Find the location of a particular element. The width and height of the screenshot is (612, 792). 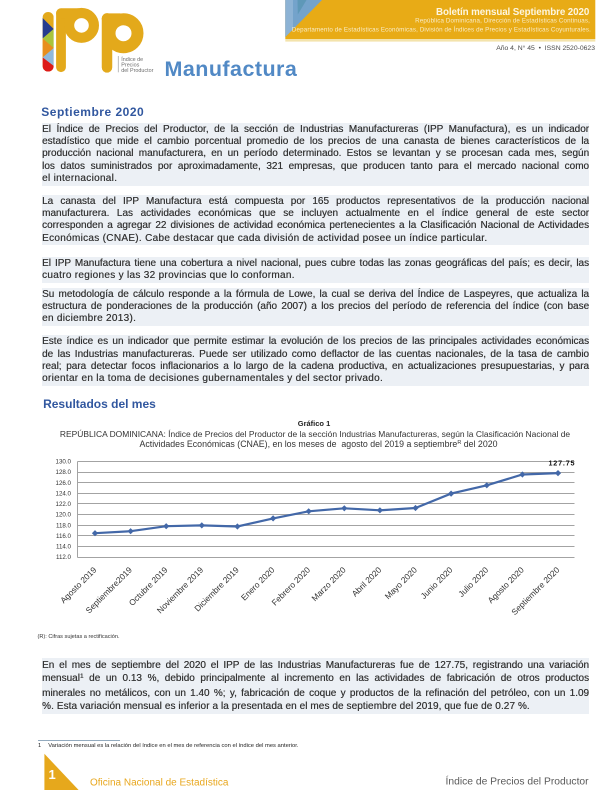

svg-text: 126.0 is located at coordinates (64, 483).